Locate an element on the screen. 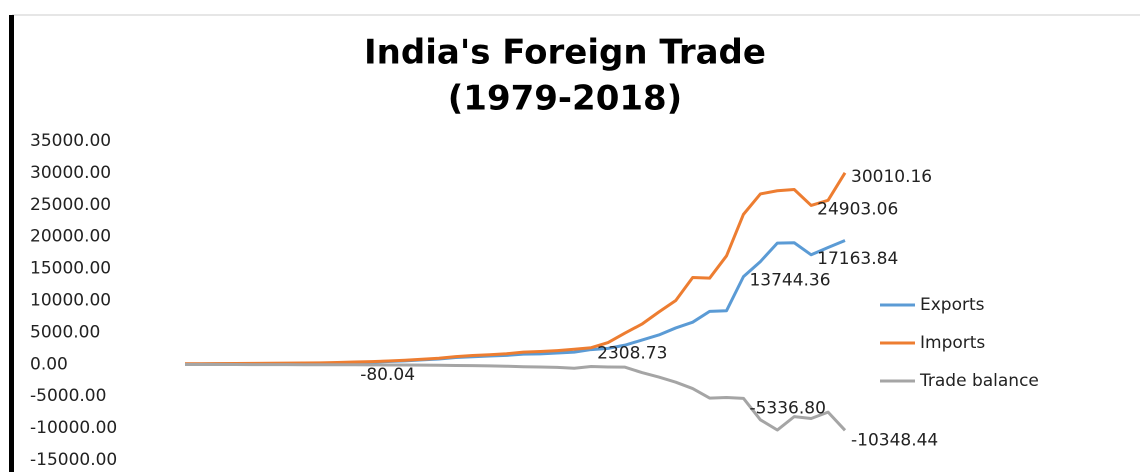 The image size is (1140, 472). y-tick-label: 0.00 is located at coordinates (49, 364).